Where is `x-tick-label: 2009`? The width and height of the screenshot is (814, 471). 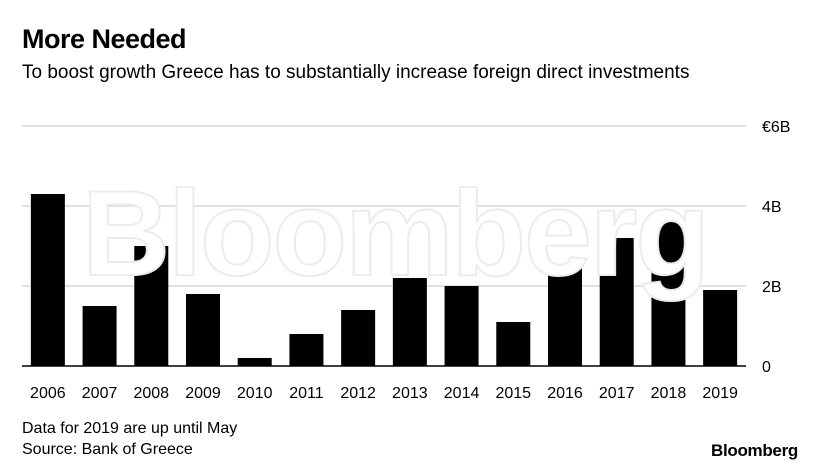 x-tick-label: 2009 is located at coordinates (203, 393).